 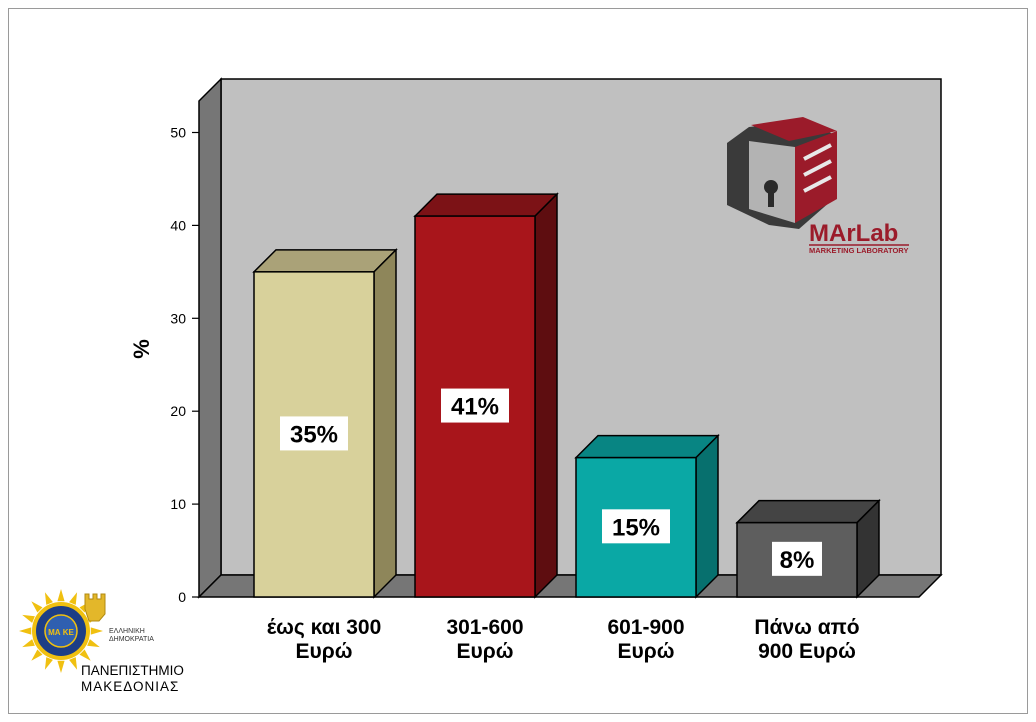 What do you see at coordinates (324, 627) in the screenshot?
I see `x-tick-label: έως και 300` at bounding box center [324, 627].